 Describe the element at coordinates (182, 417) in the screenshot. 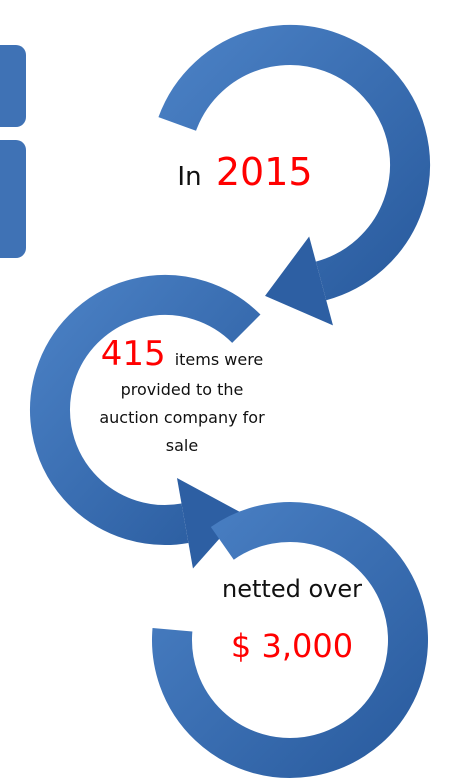

I see `step-line: auction company for` at that location.